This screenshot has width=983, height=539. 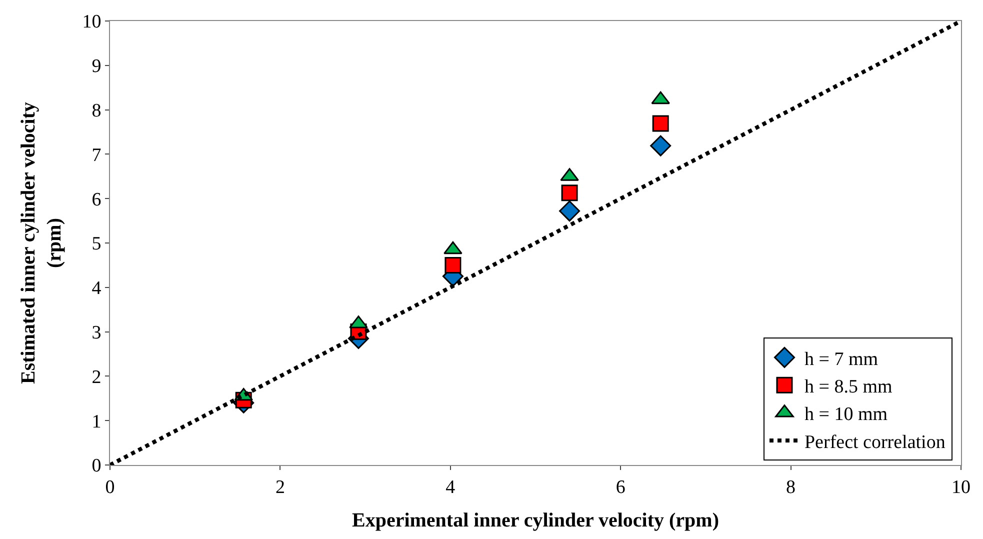 What do you see at coordinates (848, 387) in the screenshot?
I see `legend-label: h = 8.5 mm` at bounding box center [848, 387].